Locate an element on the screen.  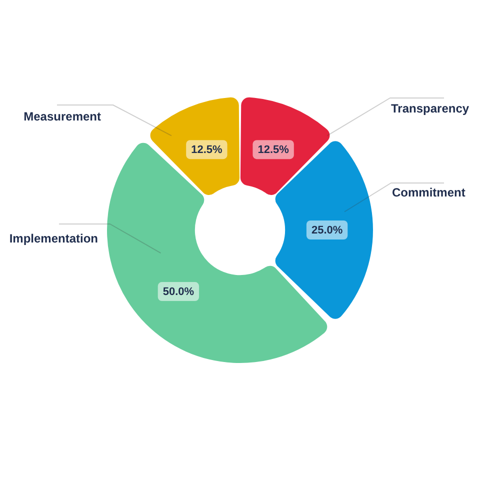
slice-label: Commitment is located at coordinates (429, 192).